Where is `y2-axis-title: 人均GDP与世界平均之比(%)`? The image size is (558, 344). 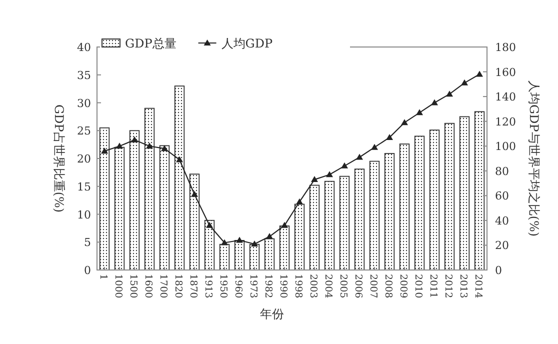 y2-axis-title: 人均GDP与世界平均之比(%) is located at coordinates (534, 158).